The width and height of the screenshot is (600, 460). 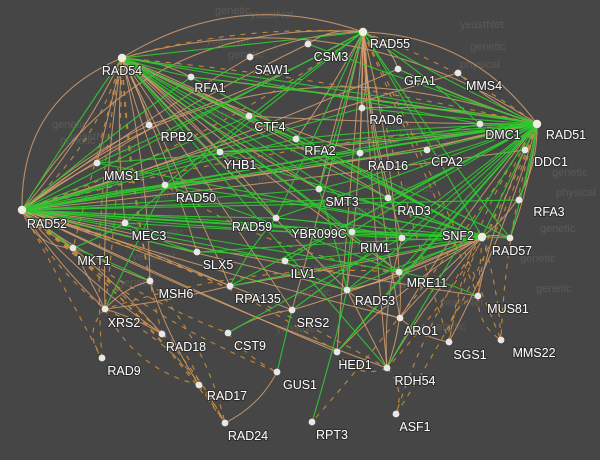 I want to click on node-ilv1, so click(x=285, y=261).